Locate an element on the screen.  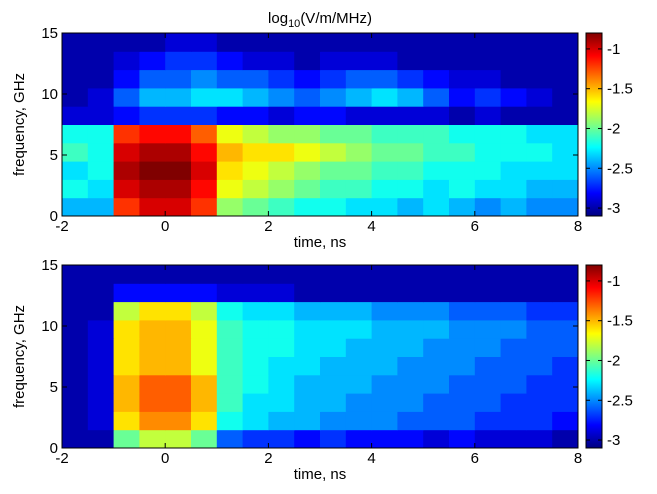
x-axis-label: time, ns is located at coordinates (320, 474).